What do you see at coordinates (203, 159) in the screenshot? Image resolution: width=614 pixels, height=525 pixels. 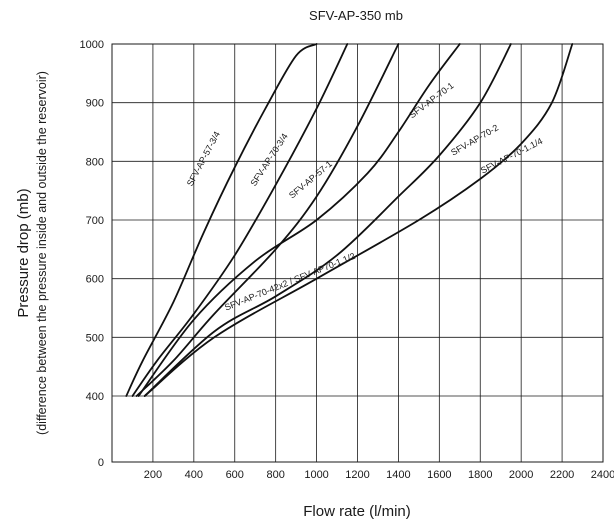 I see `curve-label: SFV-AP-57-3/4` at bounding box center [203, 159].